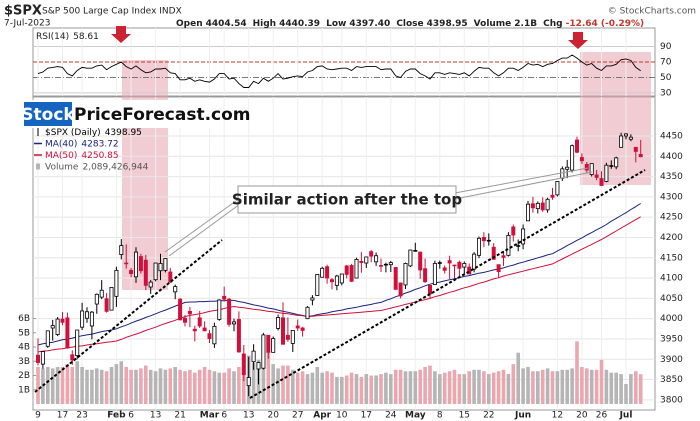 The height and width of the screenshot is (421, 700). Describe the element at coordinates (115, 167) in the screenshot. I see `legend-value: 2,089,426,944` at that location.